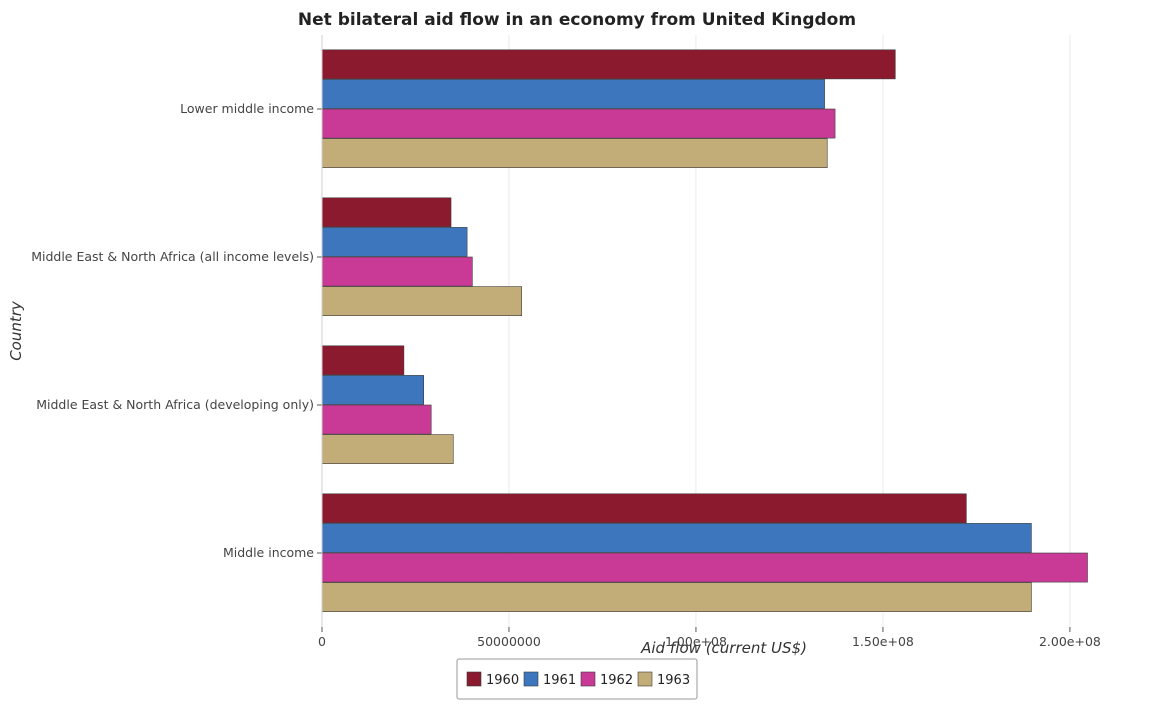  Describe the element at coordinates (322, 641) in the screenshot. I see `x-tick-label: 0` at that location.